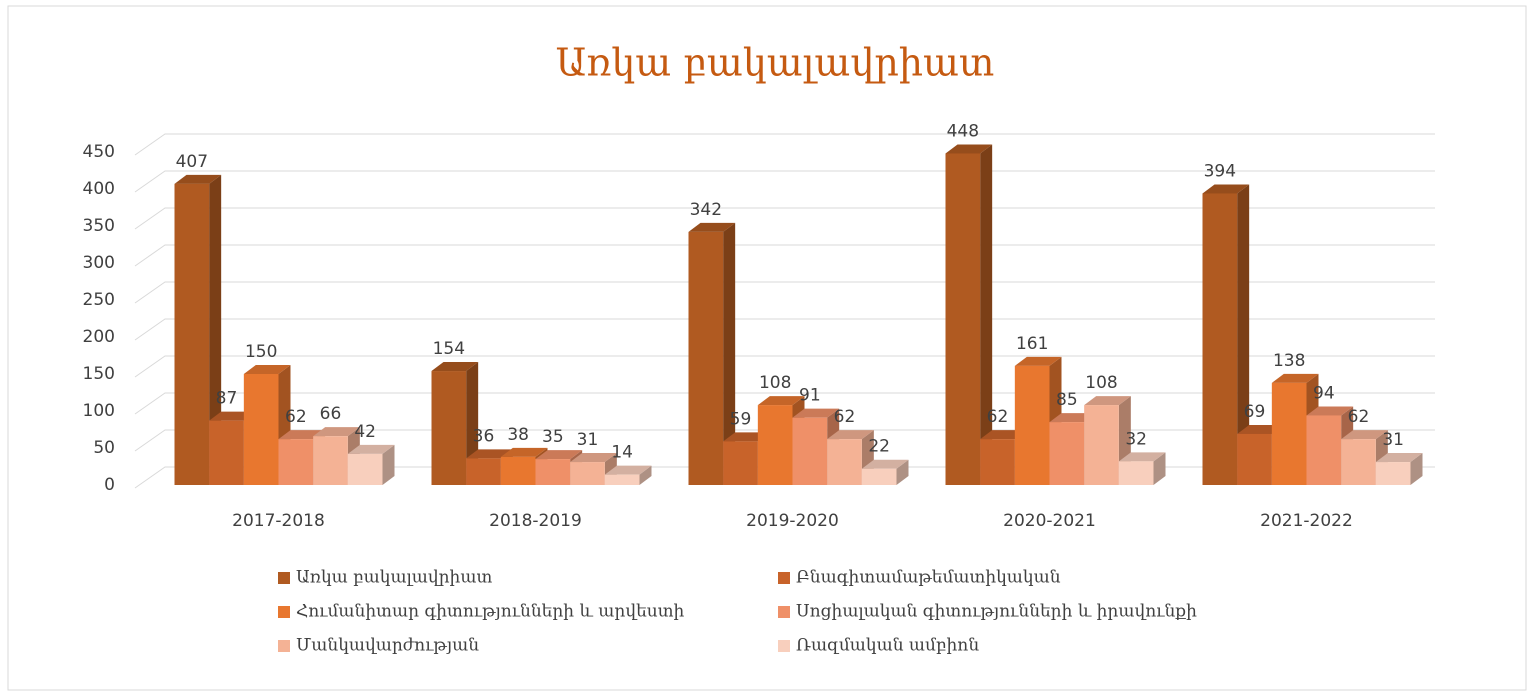 The height and width of the screenshot is (696, 1535). Describe the element at coordinates (588, 440) in the screenshot. I see `data-label: 31` at that location.